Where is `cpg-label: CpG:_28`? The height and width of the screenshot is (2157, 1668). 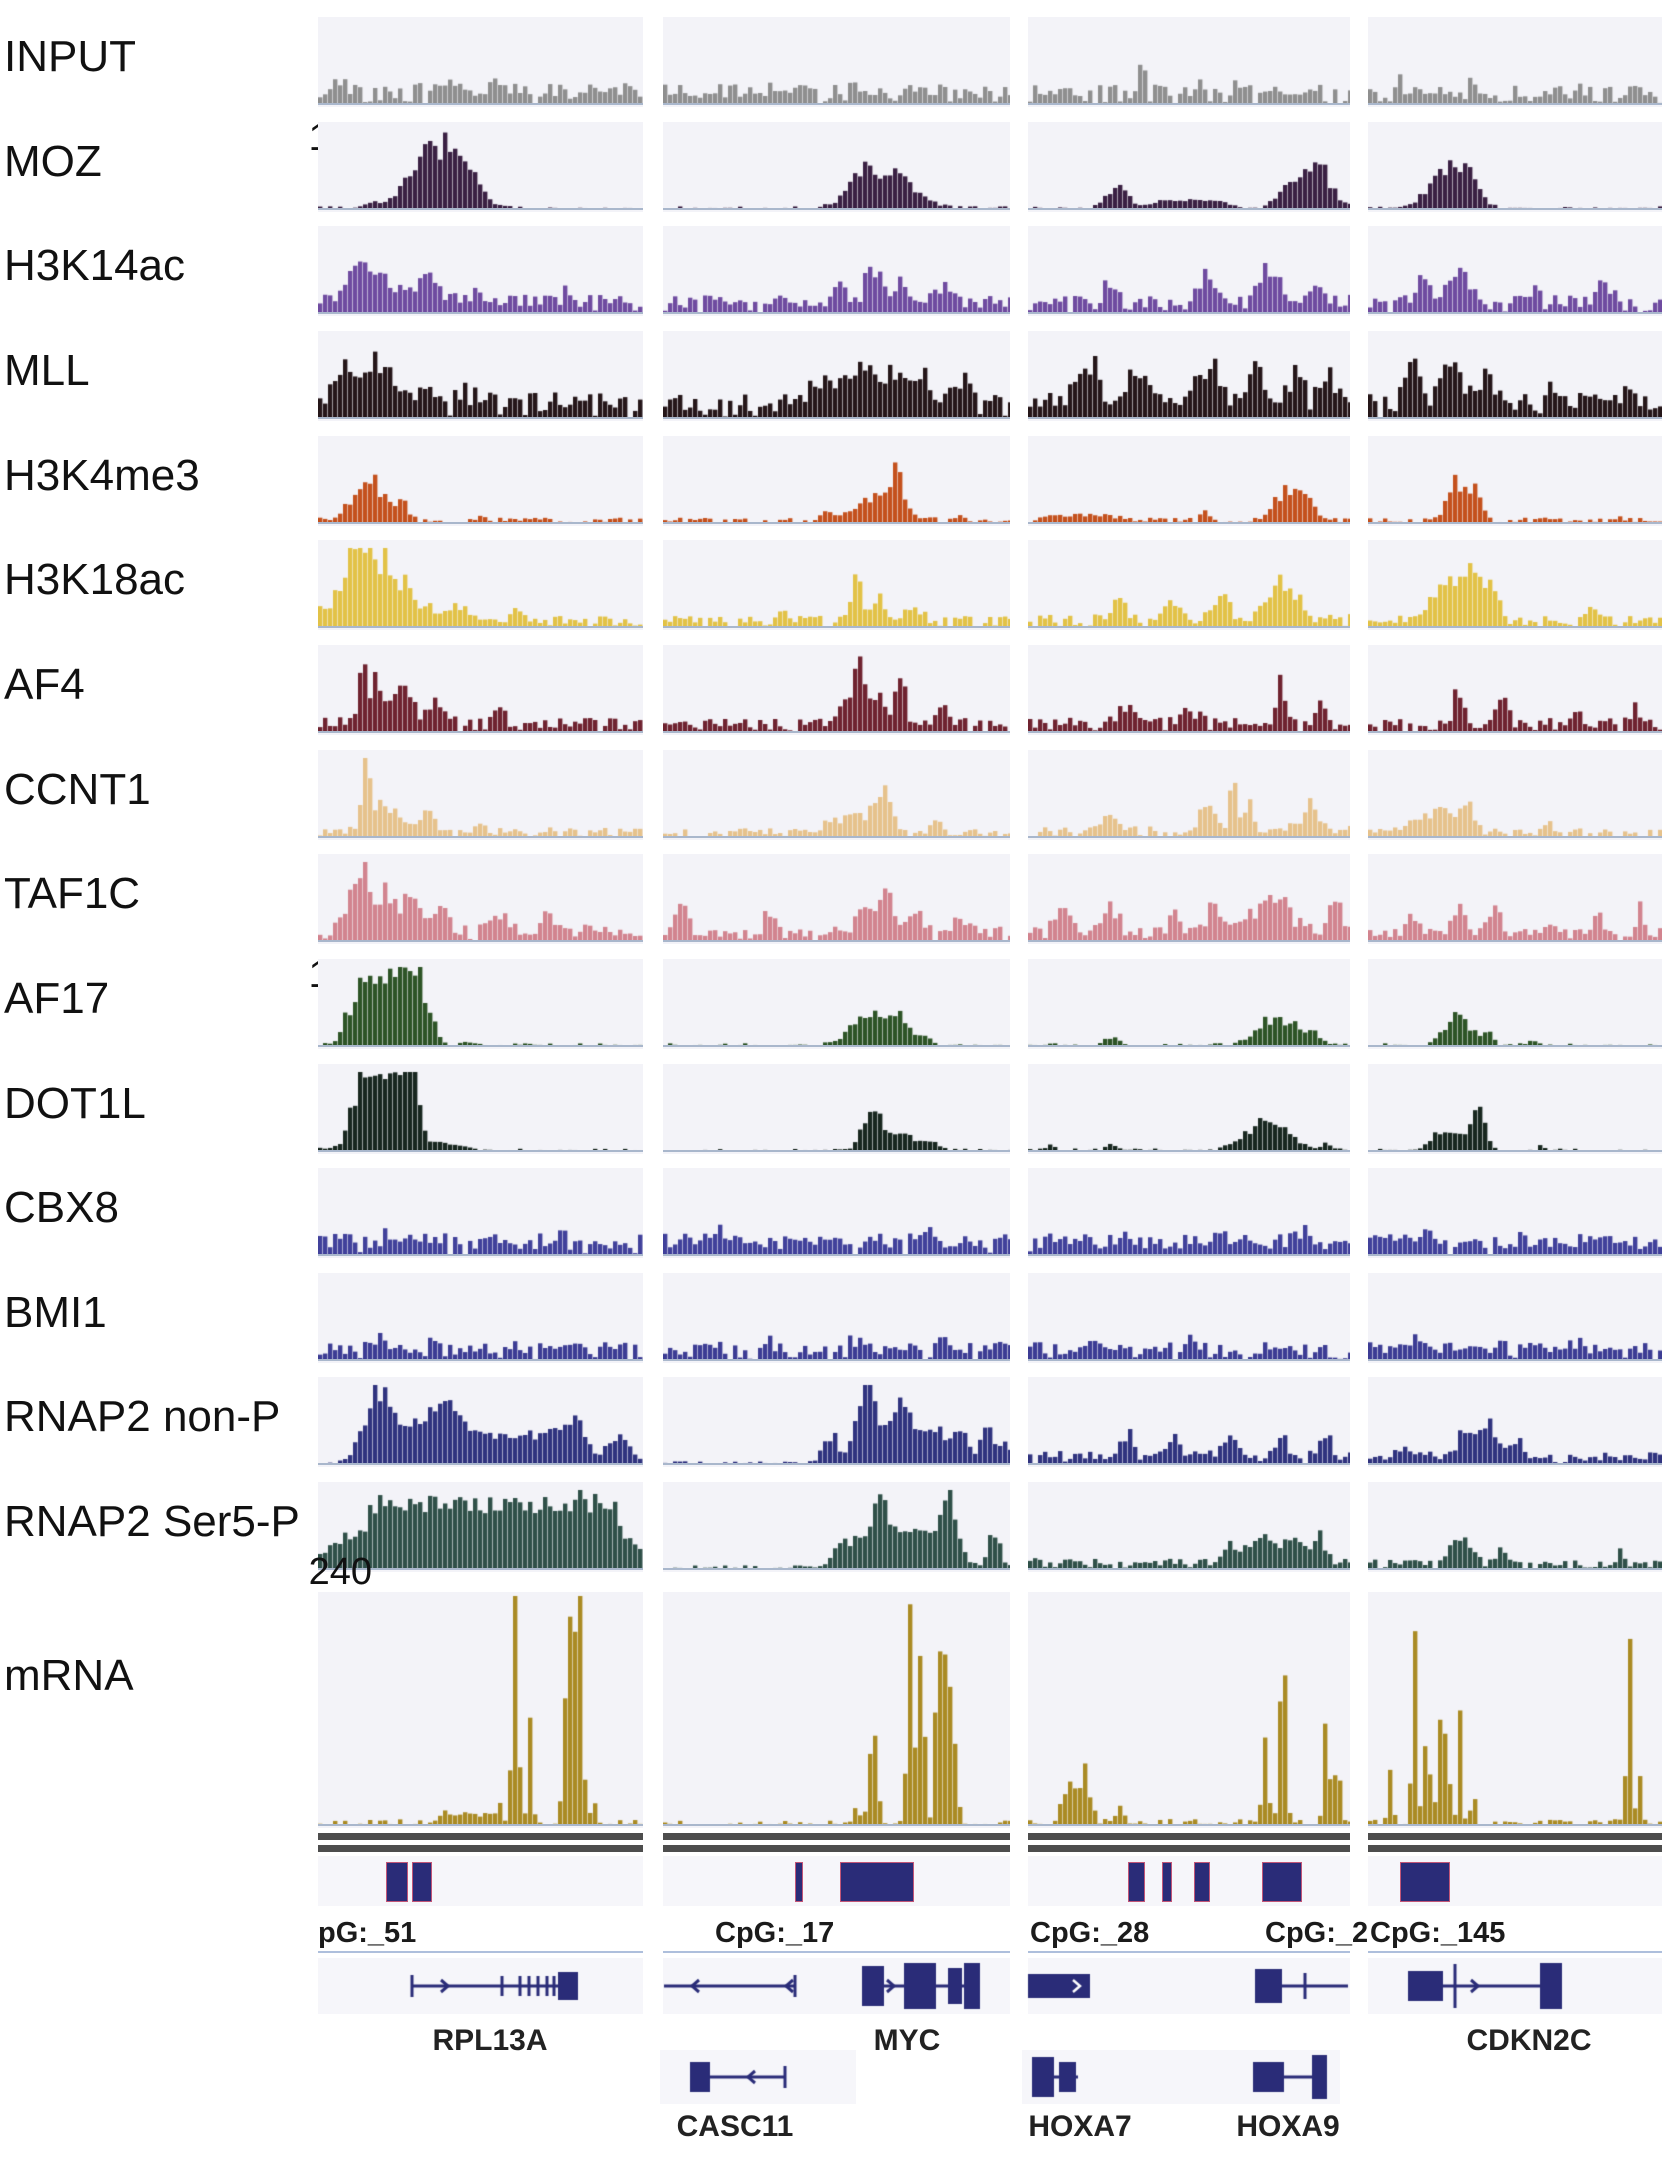 cpg-label: CpG:_28 is located at coordinates (1090, 1933).